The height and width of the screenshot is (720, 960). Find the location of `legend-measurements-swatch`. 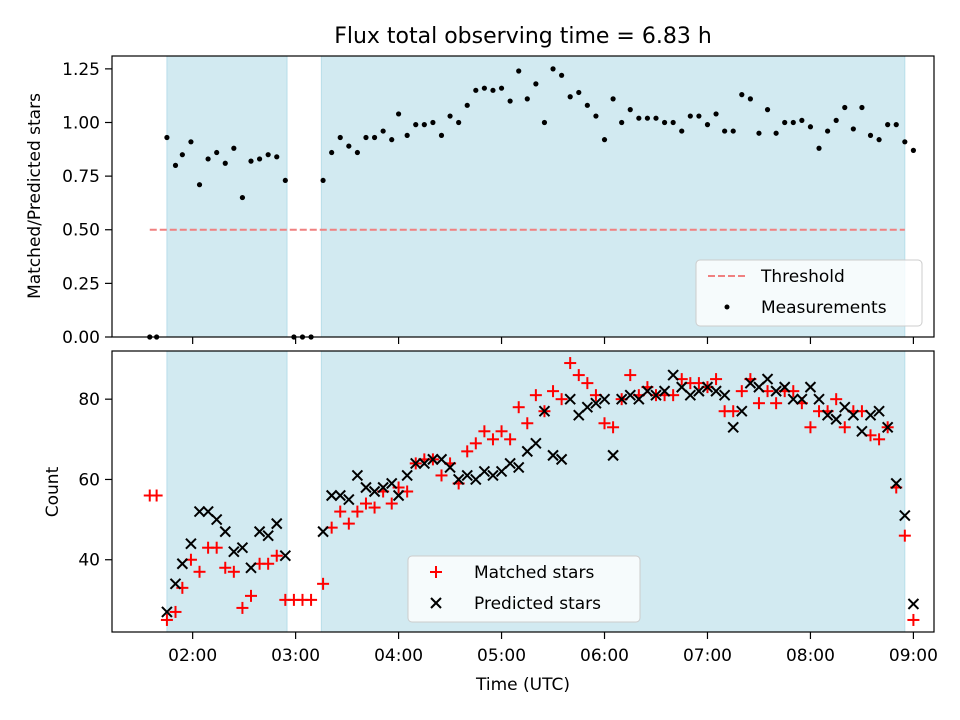

legend-measurements-swatch is located at coordinates (727, 307).